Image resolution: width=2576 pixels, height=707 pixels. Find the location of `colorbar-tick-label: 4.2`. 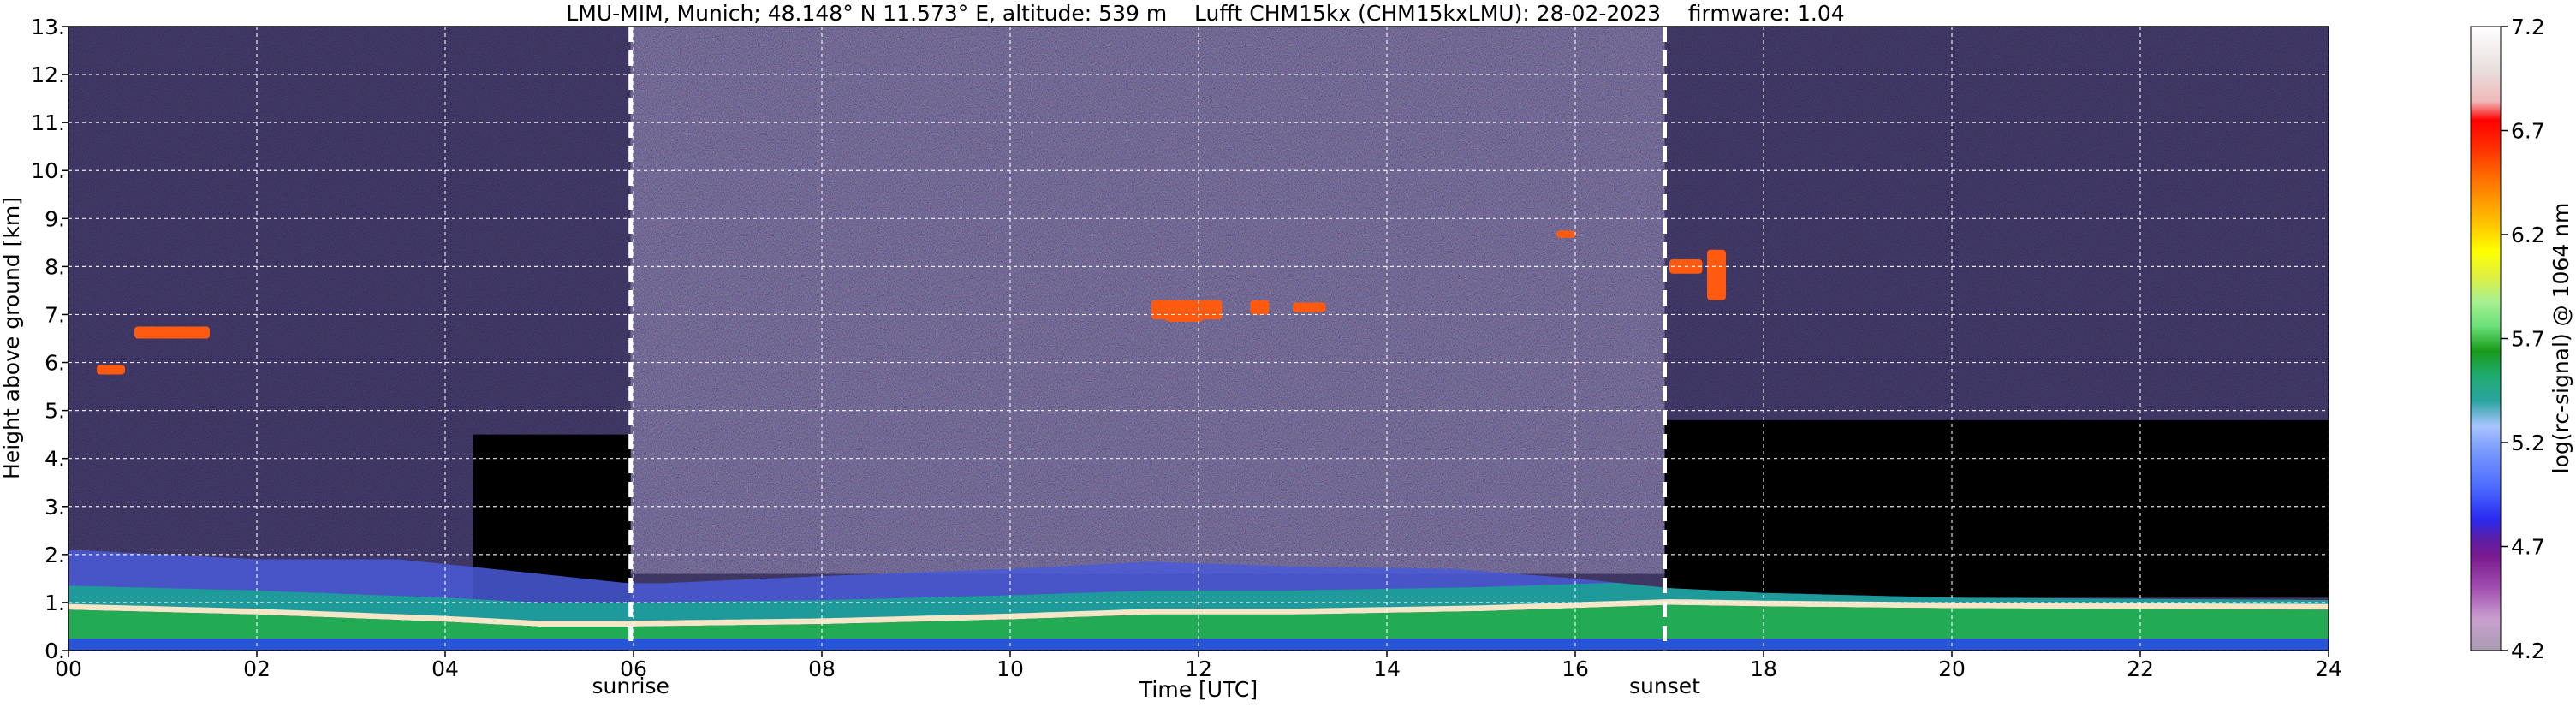

colorbar-tick-label: 4.2 is located at coordinates (2528, 651).